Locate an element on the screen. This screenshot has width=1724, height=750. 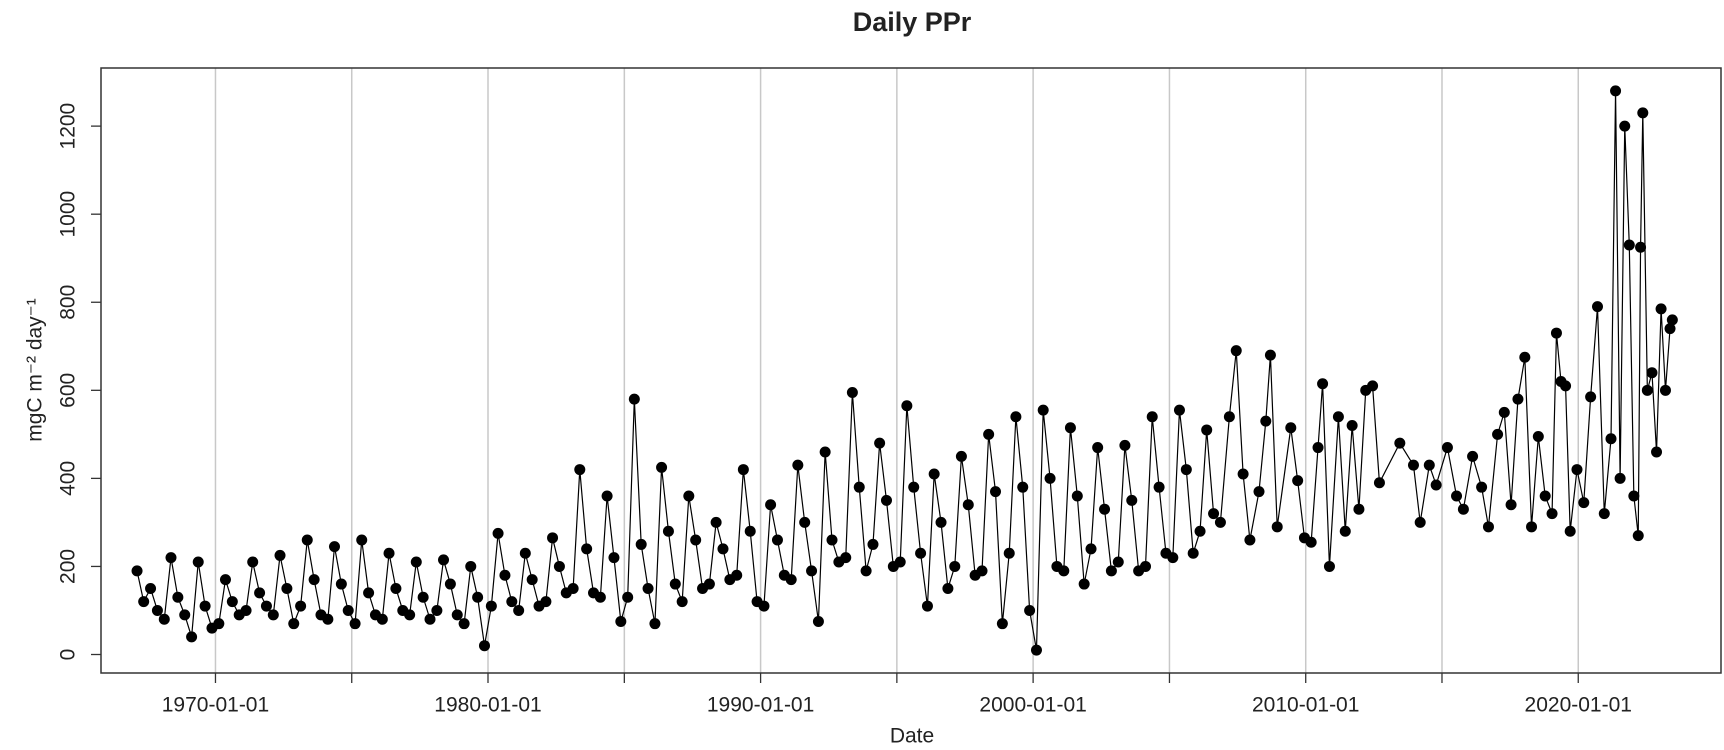
chart-title: Daily PPr is located at coordinates (912, 22).